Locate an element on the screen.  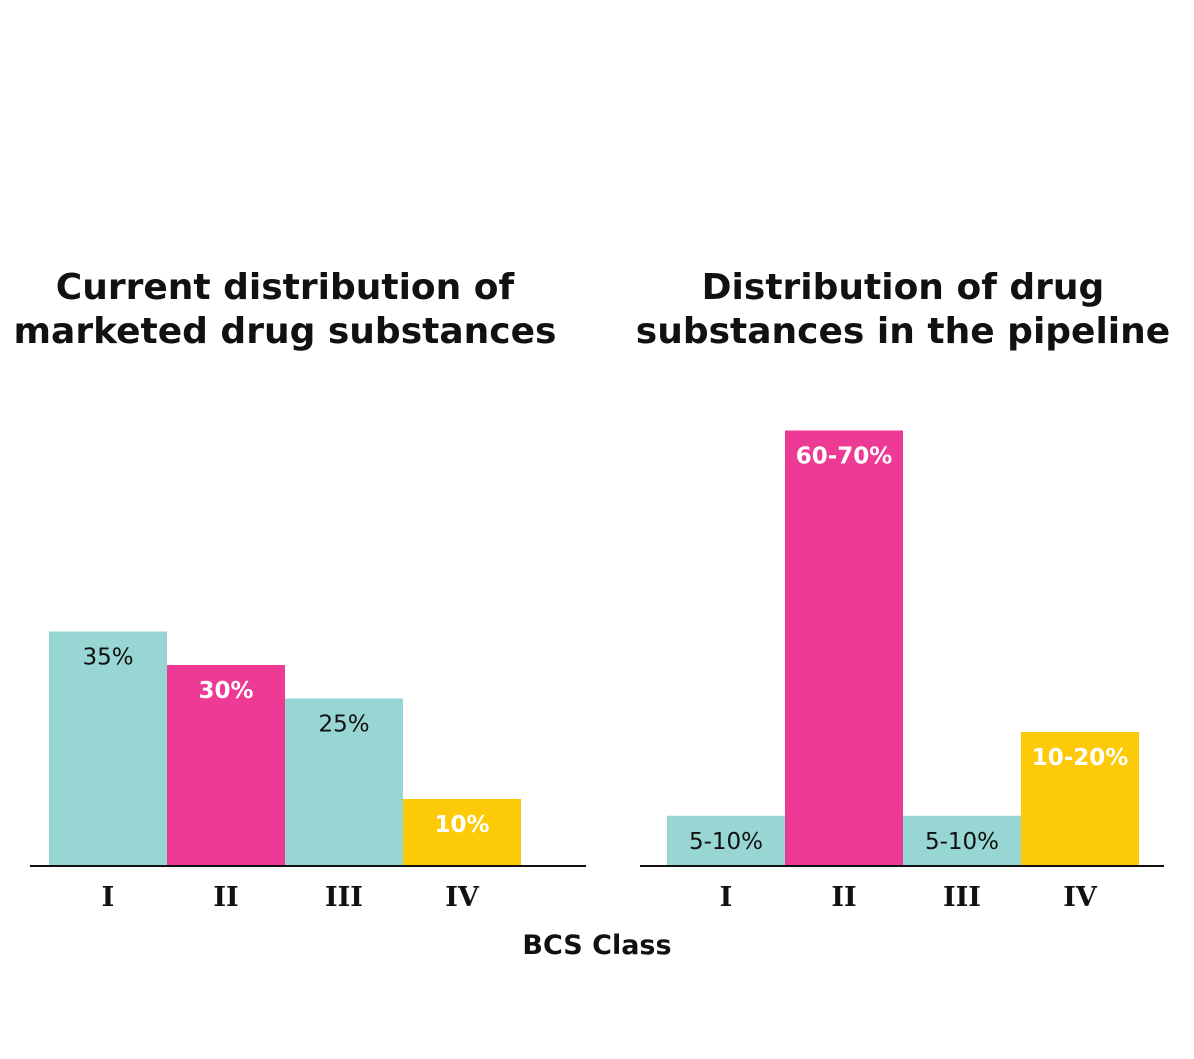
data-label-right-ii: 60-70% is located at coordinates (844, 457).